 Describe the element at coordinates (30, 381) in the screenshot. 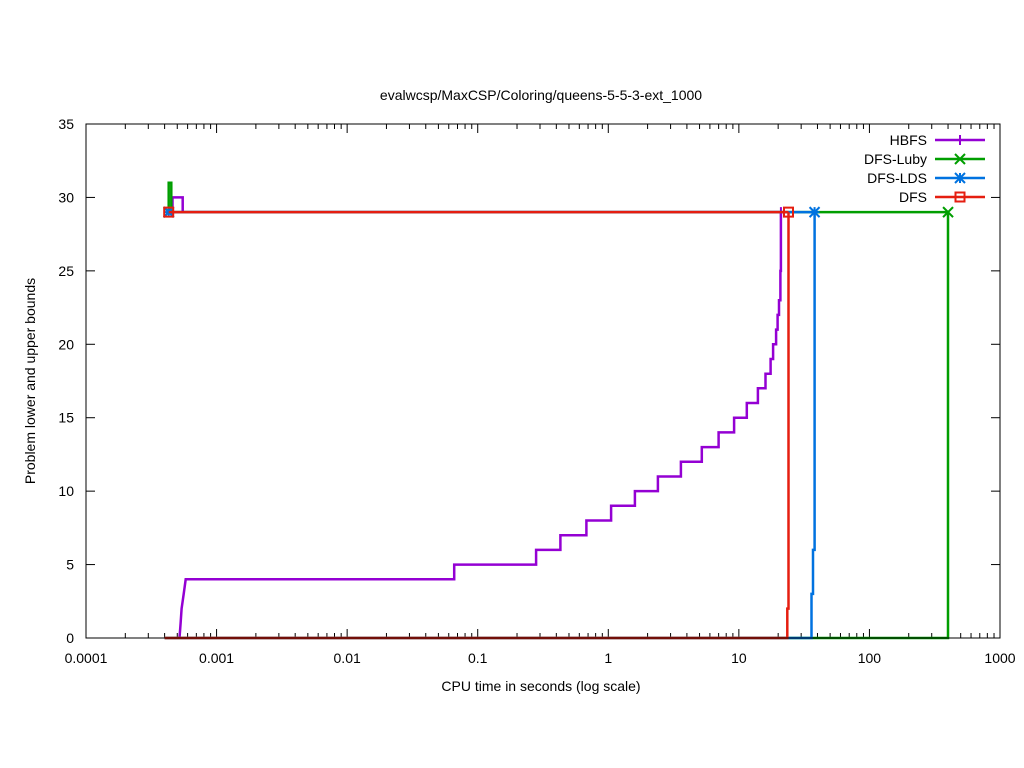

I see `y-axis-label: Problem lower and upper bounds` at that location.